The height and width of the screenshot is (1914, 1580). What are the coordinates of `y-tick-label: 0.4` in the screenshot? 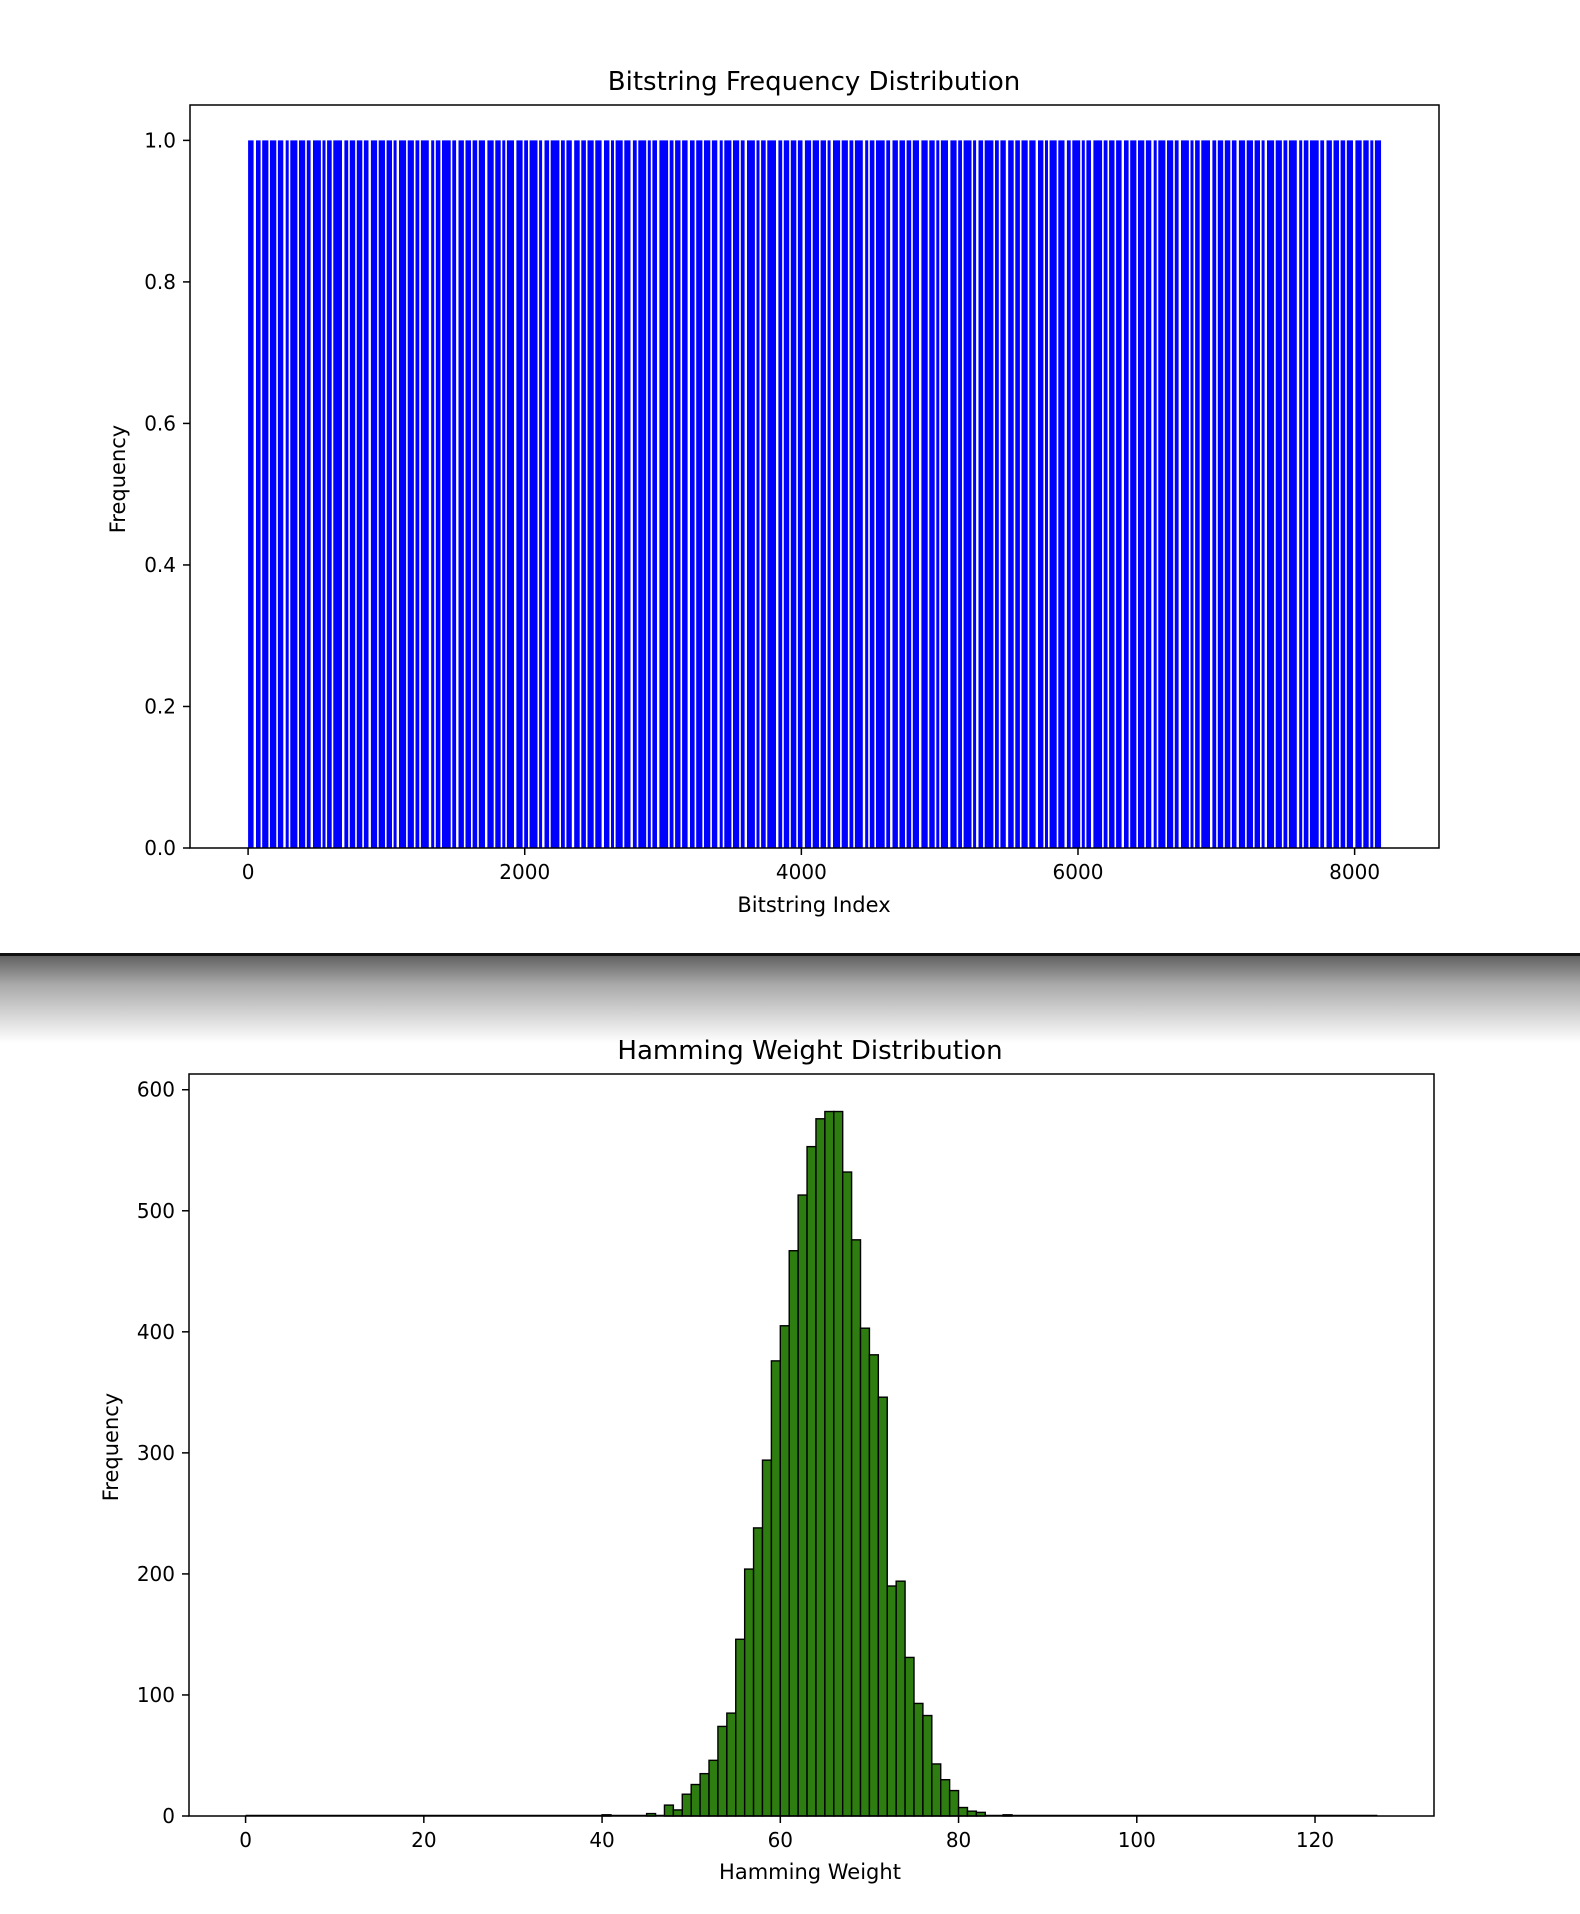 It's located at (160, 565).